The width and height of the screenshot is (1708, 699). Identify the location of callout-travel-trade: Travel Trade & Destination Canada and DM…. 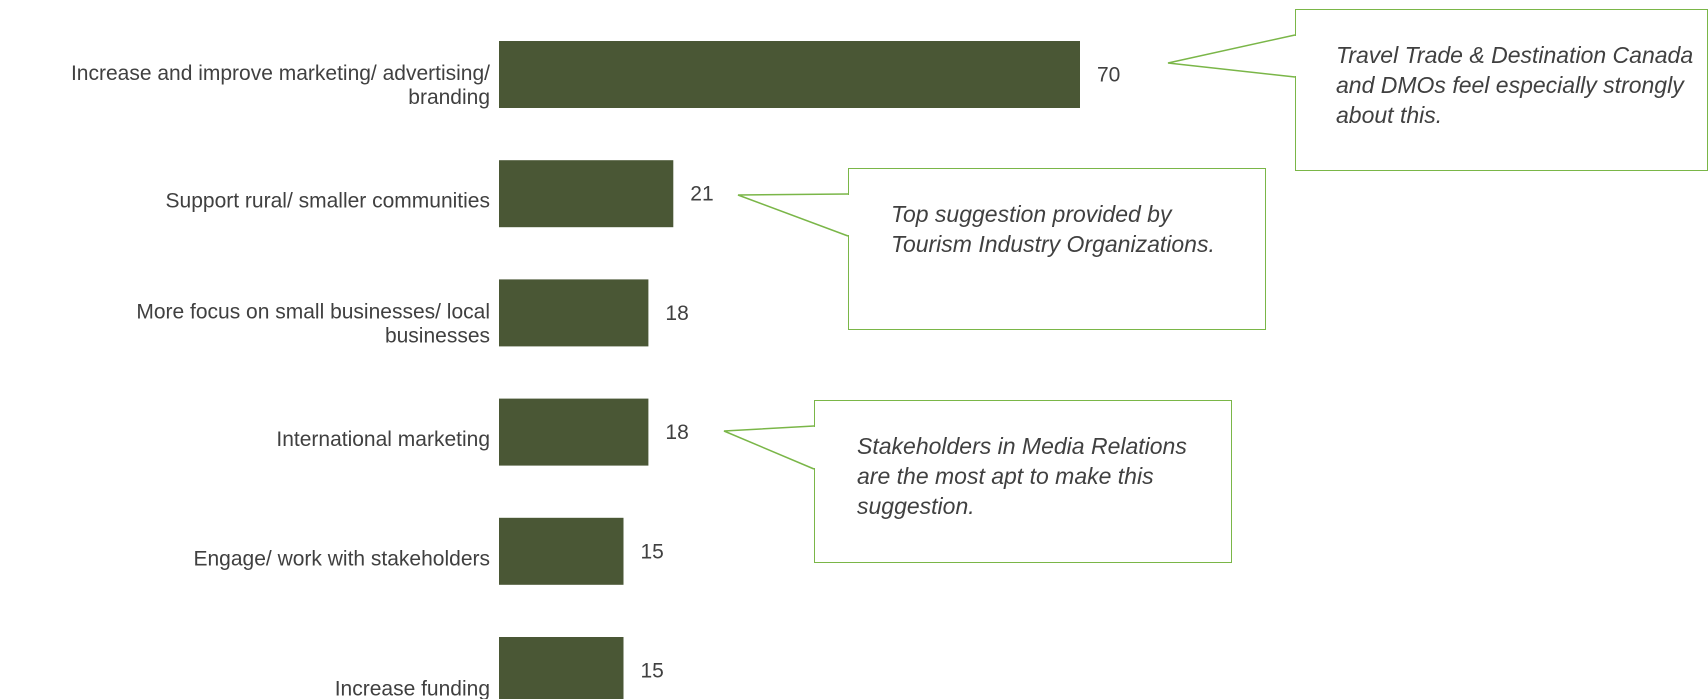
(1501, 90).